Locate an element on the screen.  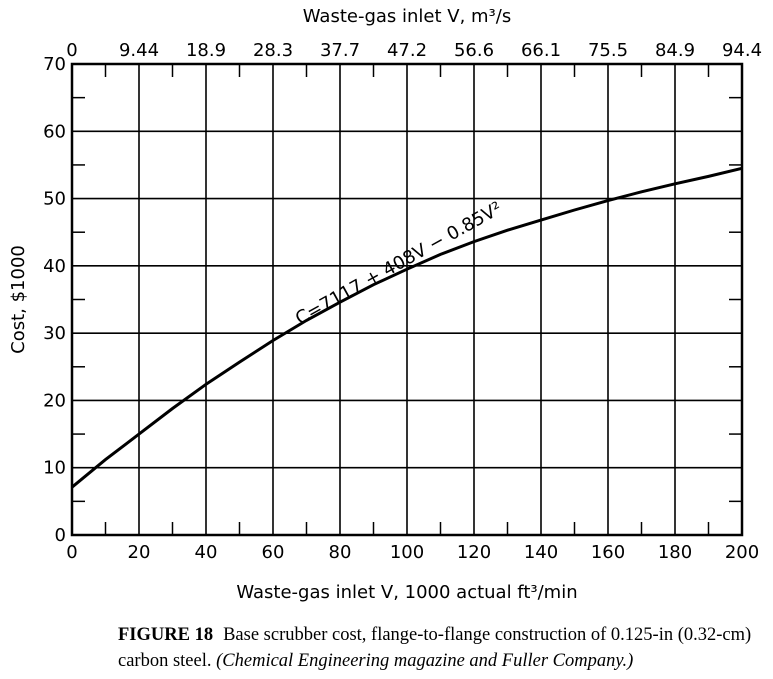
top-tick-label: 9.44 is located at coordinates (139, 50).